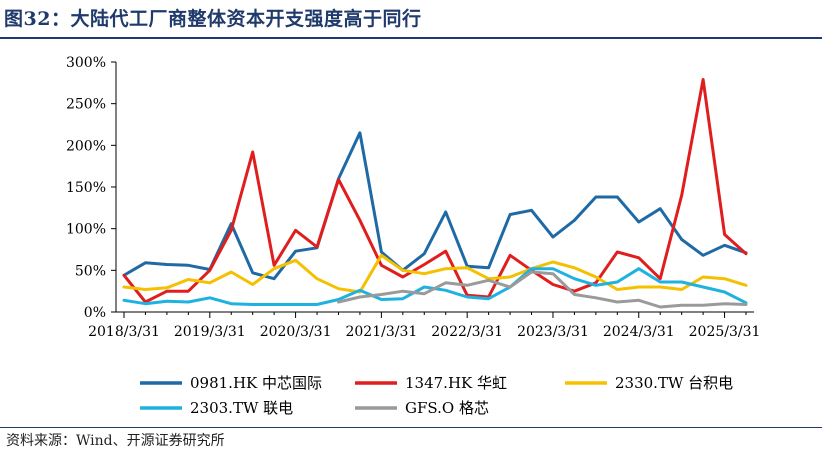 The height and width of the screenshot is (456, 822). What do you see at coordinates (115, 441) in the screenshot?
I see `source-note: 资料来源：Wind、开源证券研究所` at bounding box center [115, 441].